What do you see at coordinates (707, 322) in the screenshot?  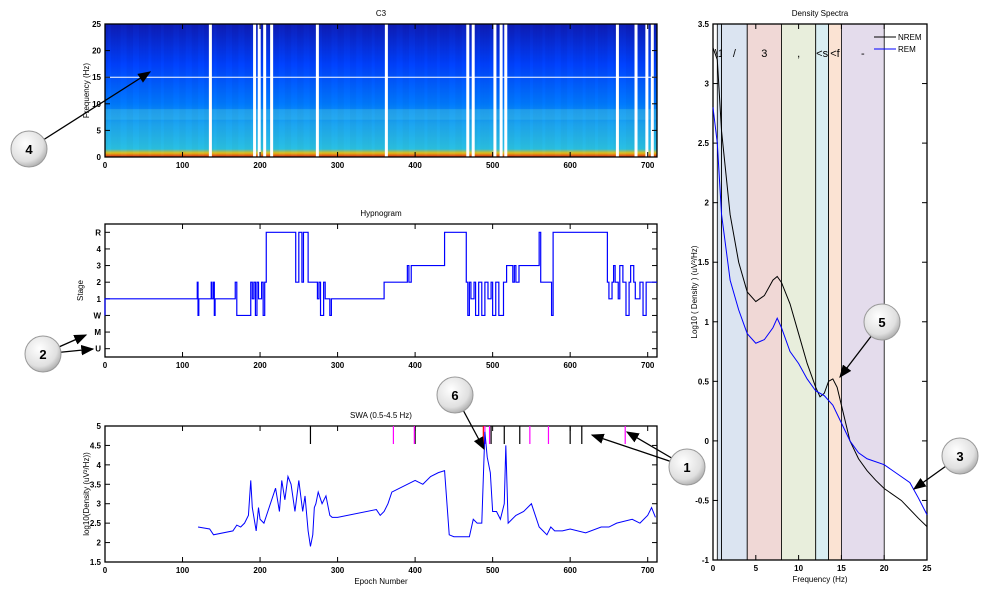 I see `y-tick-label: 1` at bounding box center [707, 322].